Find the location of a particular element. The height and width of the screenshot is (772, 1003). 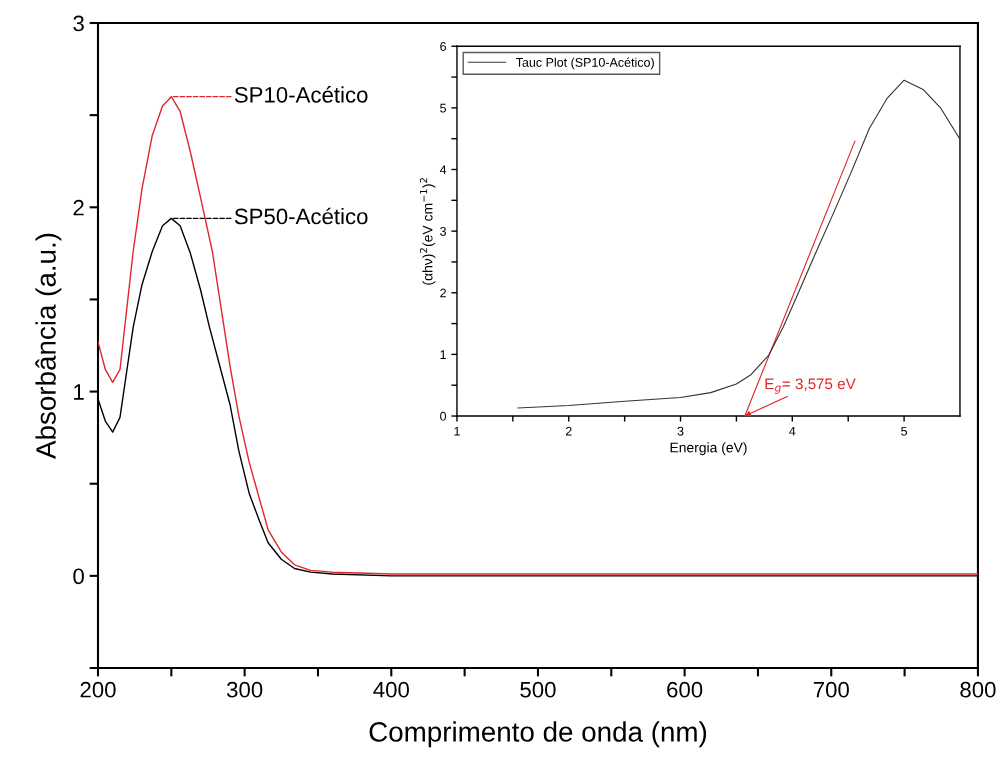

y-tick-label: 4 is located at coordinates (443, 170).